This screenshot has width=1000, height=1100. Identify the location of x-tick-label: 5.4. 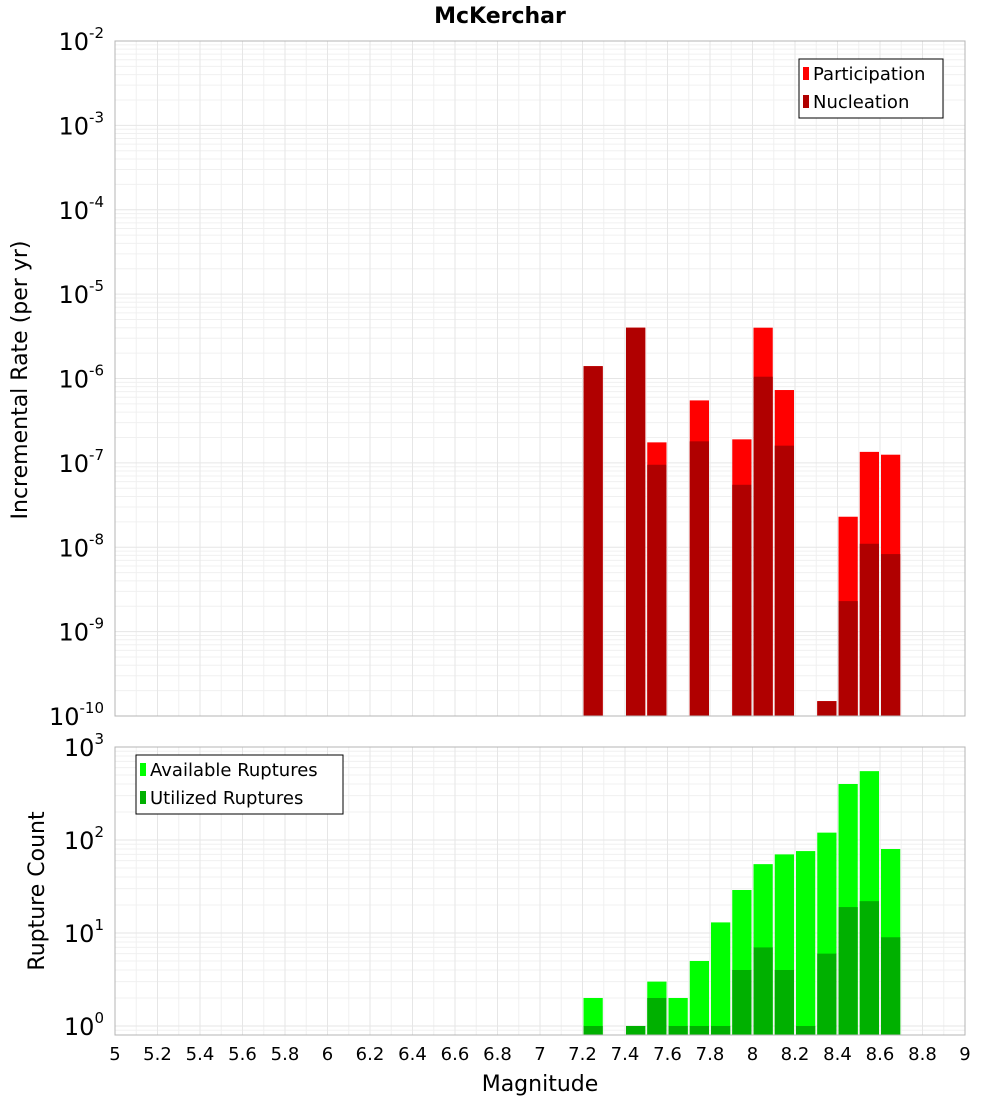
(200, 1054).